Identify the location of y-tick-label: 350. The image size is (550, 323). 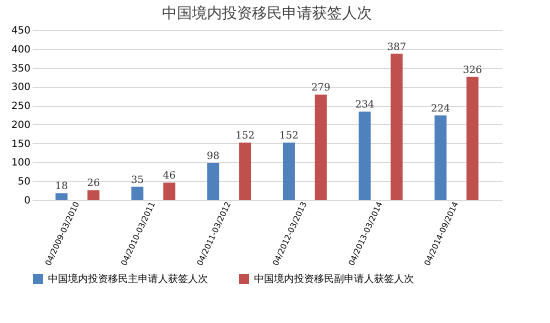
(20, 68).